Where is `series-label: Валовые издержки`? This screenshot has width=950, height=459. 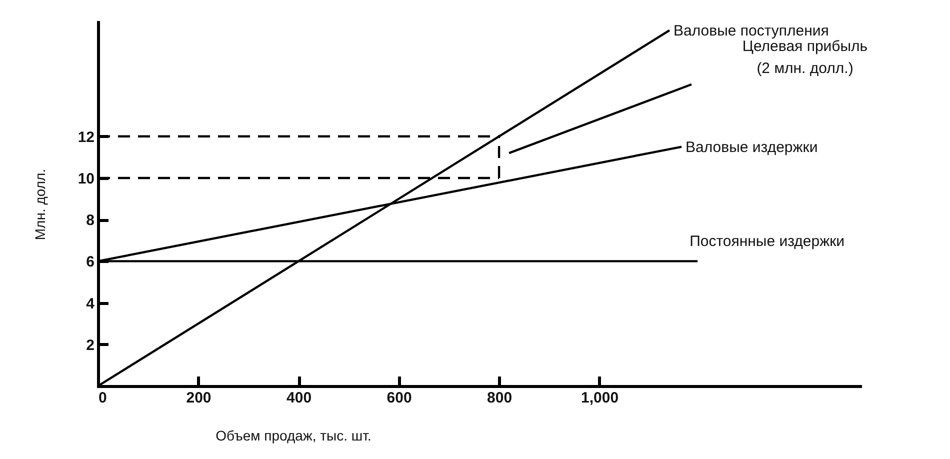 series-label: Валовые издержки is located at coordinates (752, 147).